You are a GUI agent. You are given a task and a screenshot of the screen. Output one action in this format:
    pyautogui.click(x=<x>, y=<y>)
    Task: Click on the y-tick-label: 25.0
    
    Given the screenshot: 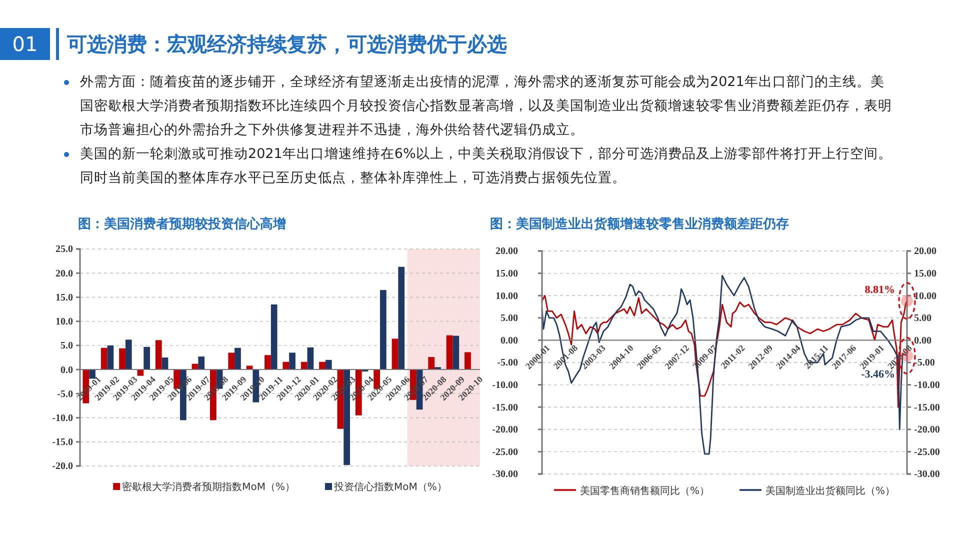 What is the action you would take?
    pyautogui.click(x=64, y=250)
    